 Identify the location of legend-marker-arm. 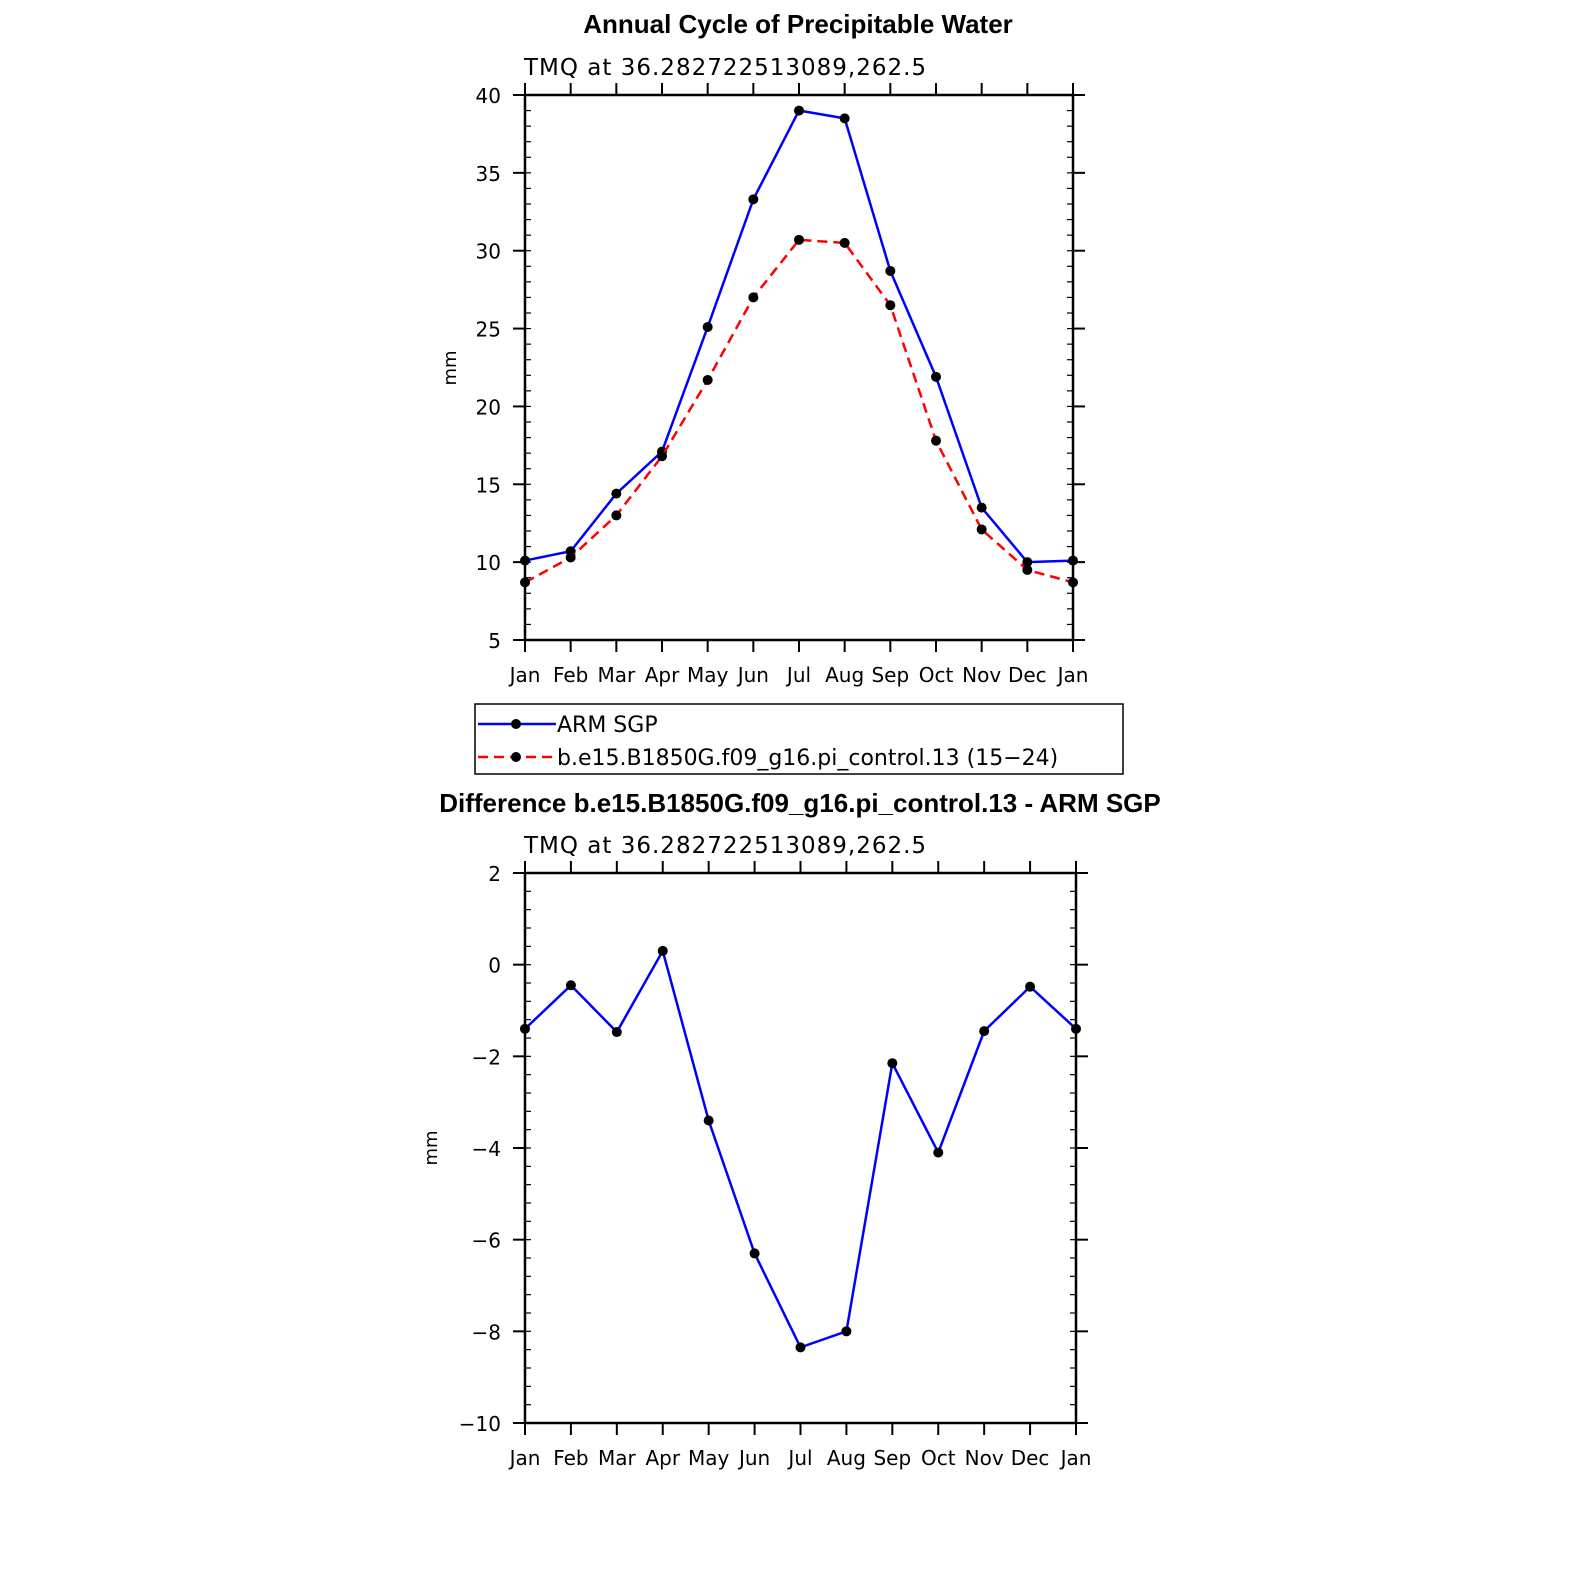
(516, 724).